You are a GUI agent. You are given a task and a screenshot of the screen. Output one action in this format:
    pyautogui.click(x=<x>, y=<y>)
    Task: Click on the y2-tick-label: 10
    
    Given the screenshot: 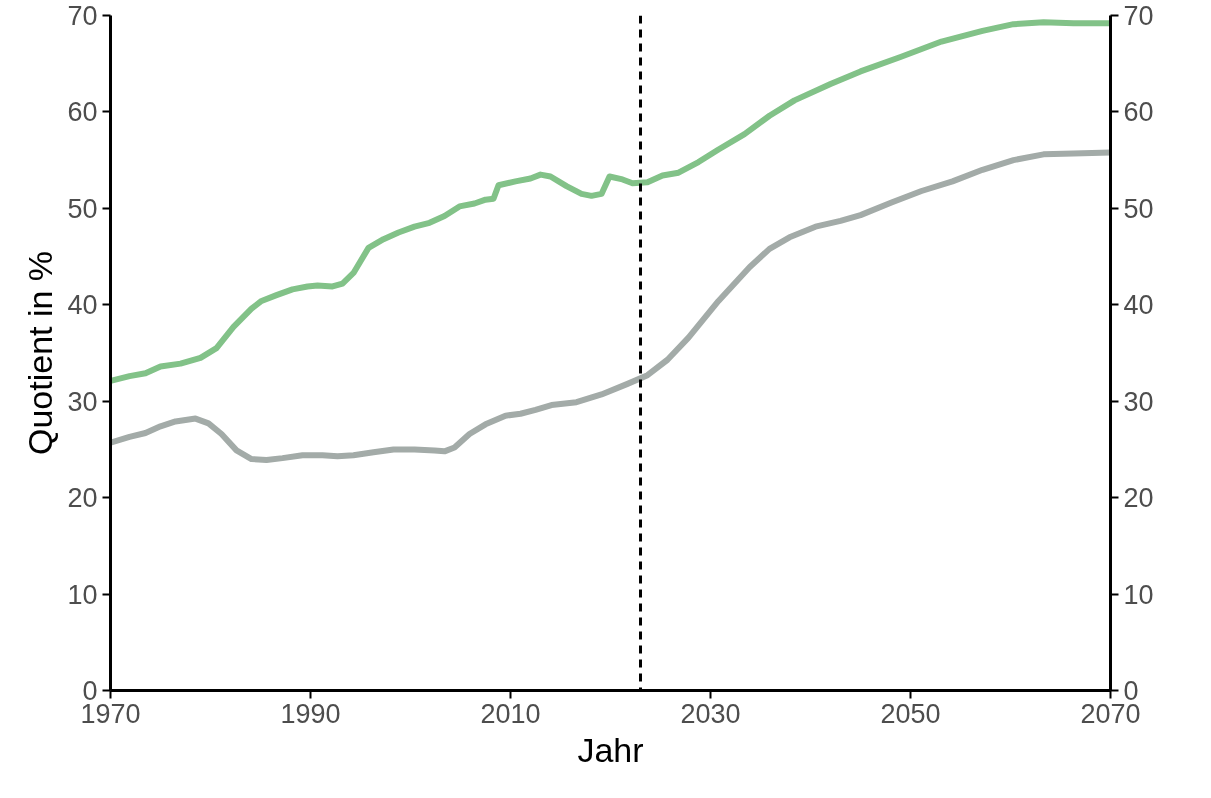 What is the action you would take?
    pyautogui.click(x=1138, y=594)
    